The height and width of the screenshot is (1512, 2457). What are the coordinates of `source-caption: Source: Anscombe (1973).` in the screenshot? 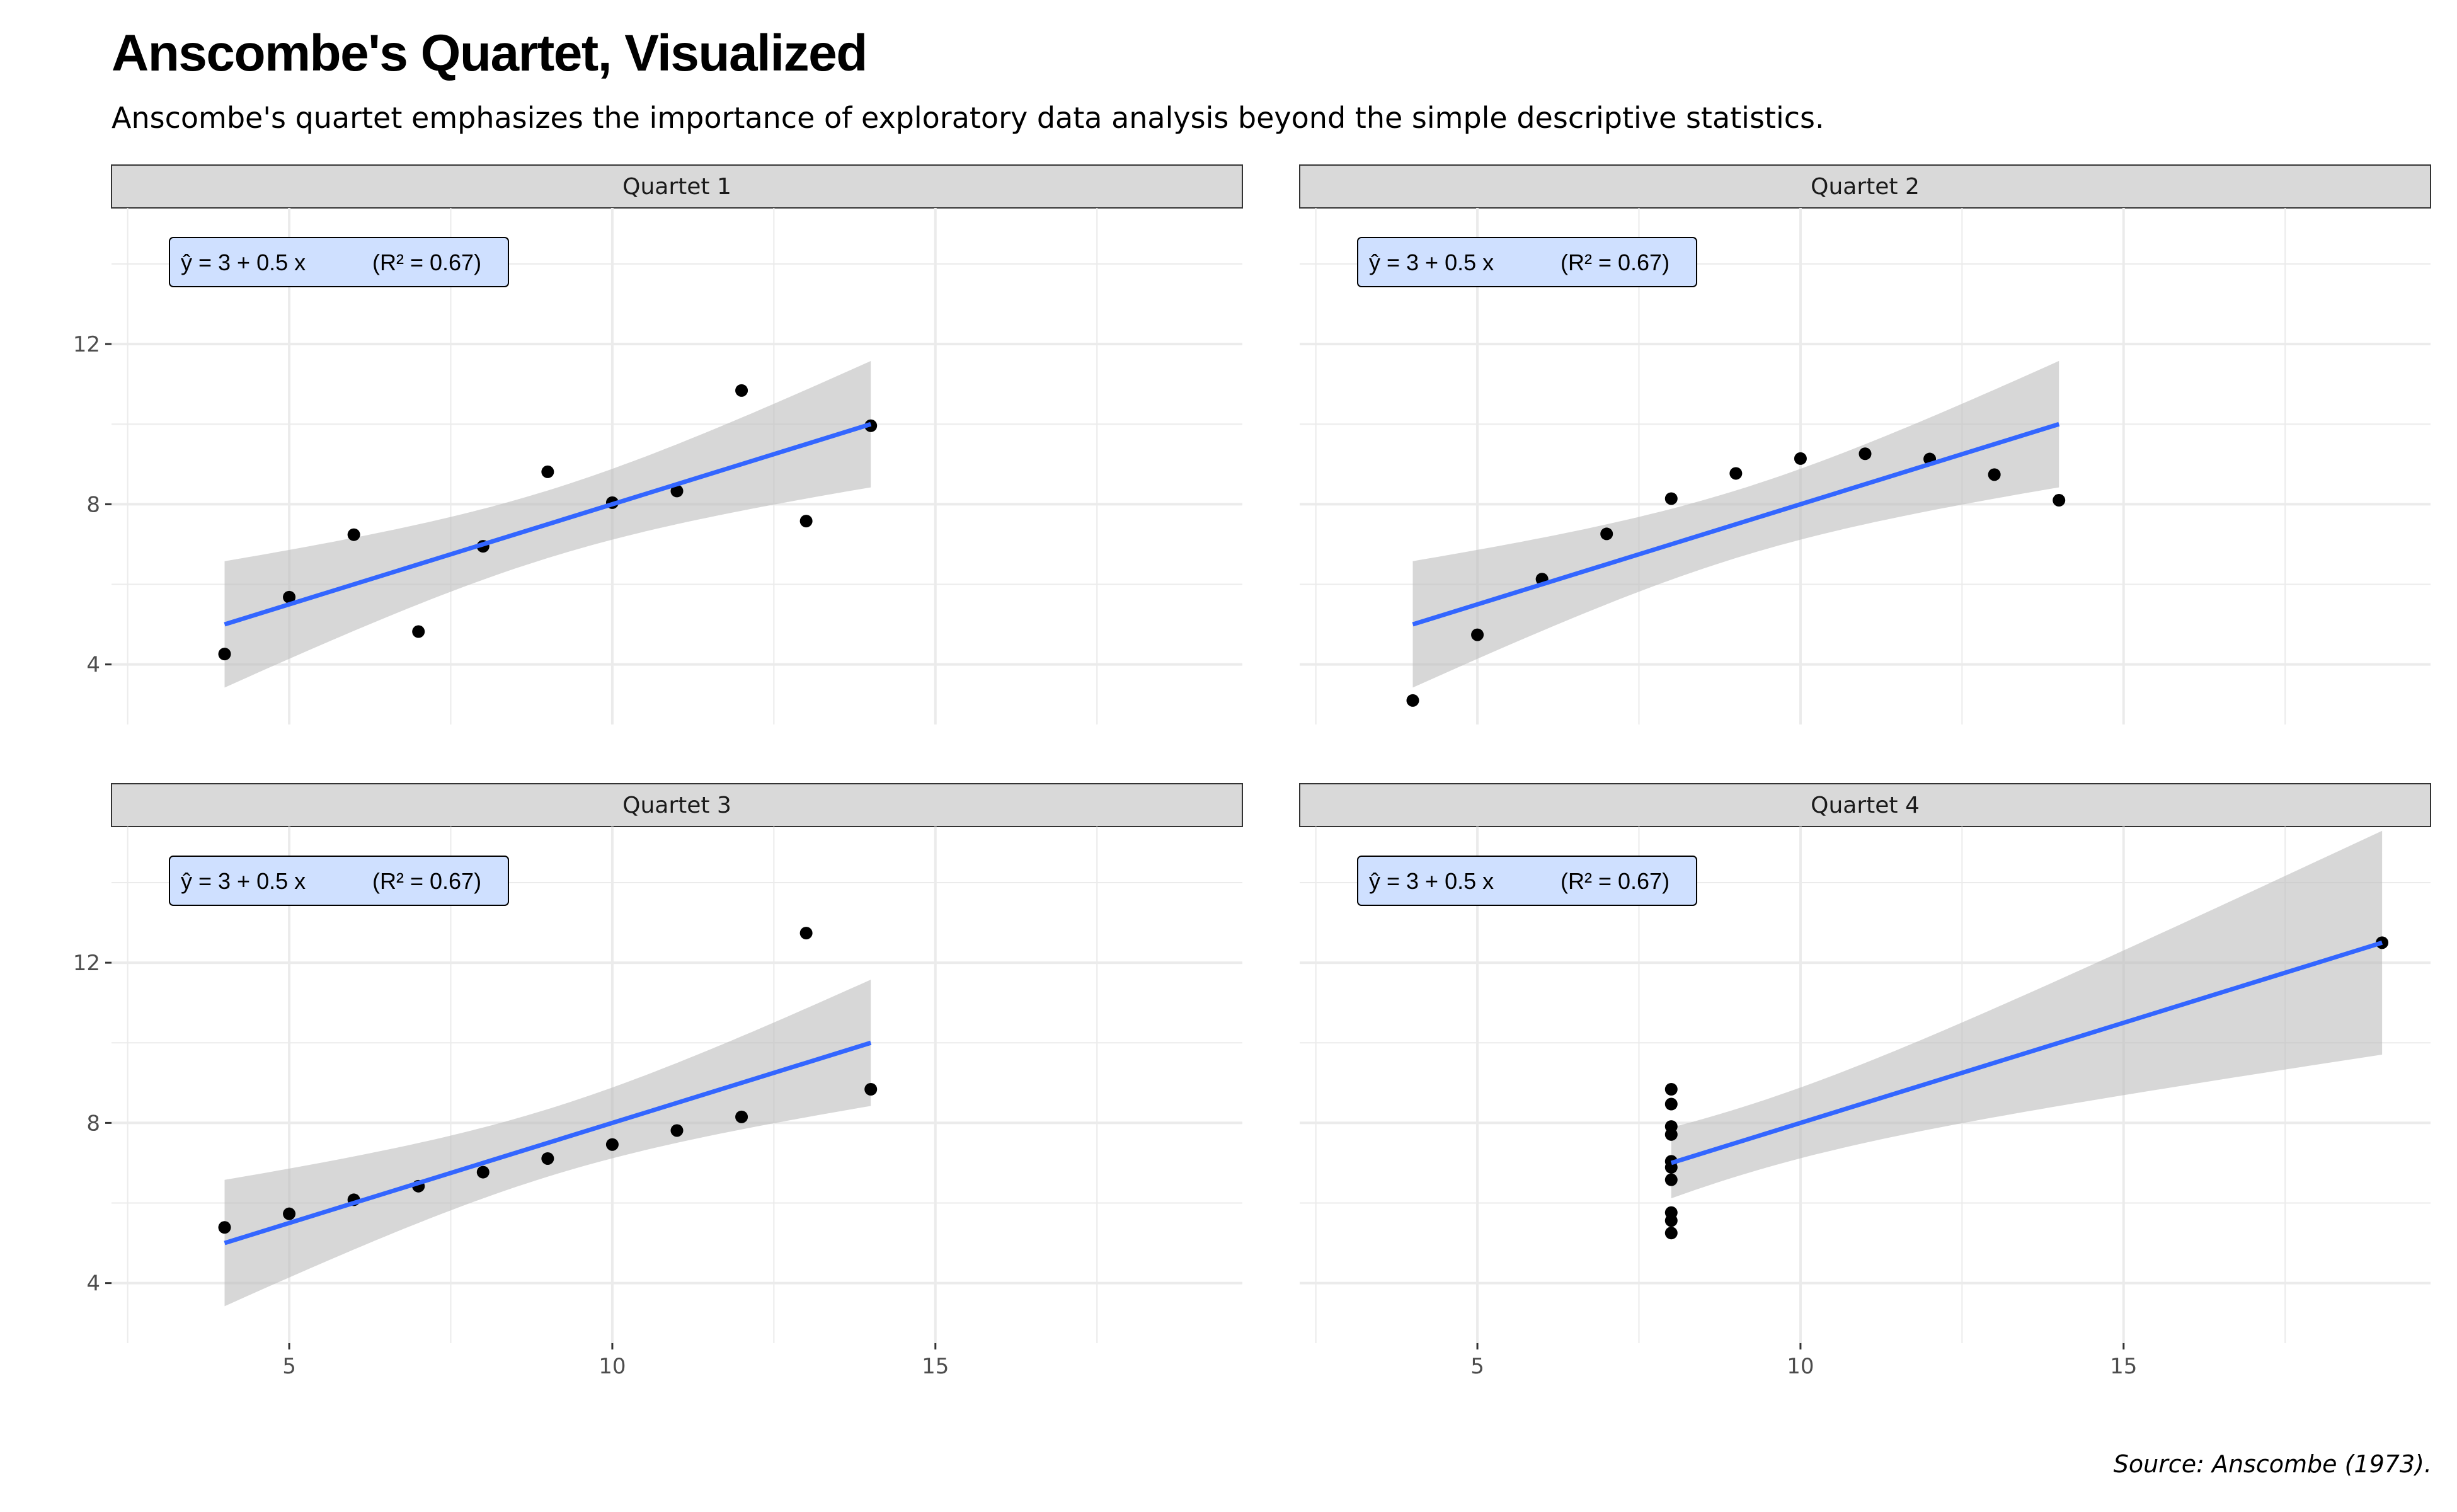 It's located at (2272, 1464).